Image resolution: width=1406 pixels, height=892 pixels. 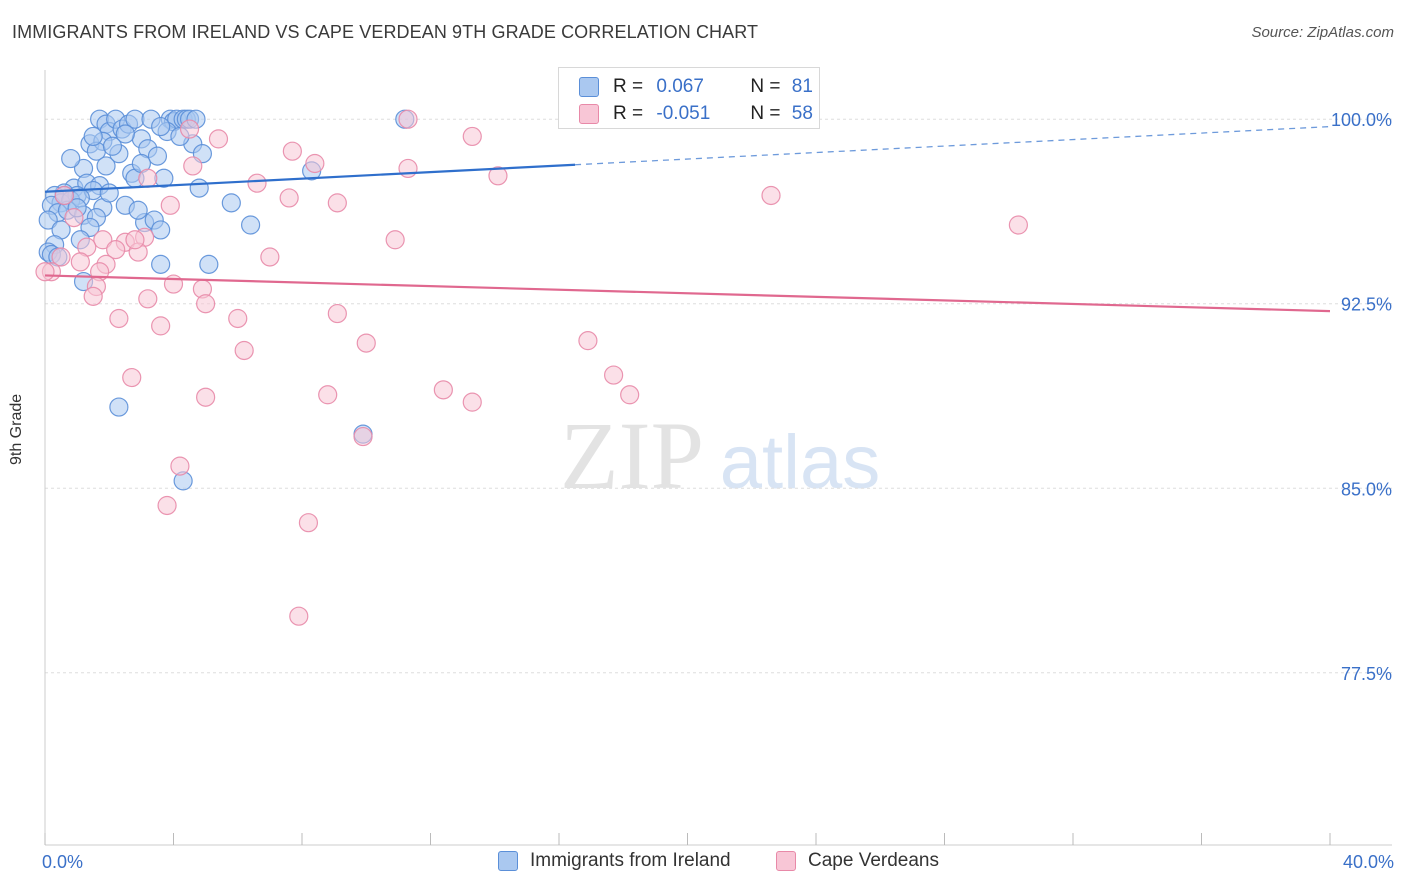 What do you see at coordinates (1366, 489) in the screenshot?
I see `y-tick-label: 85.0%` at bounding box center [1366, 489].